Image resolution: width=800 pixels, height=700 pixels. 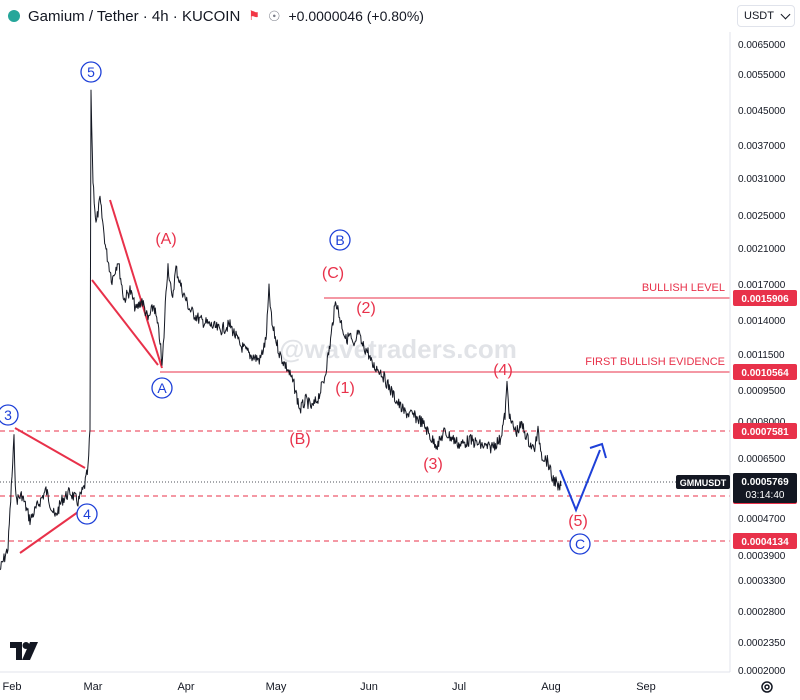 I want to click on price-tick: 0.0014000, so click(x=762, y=321).